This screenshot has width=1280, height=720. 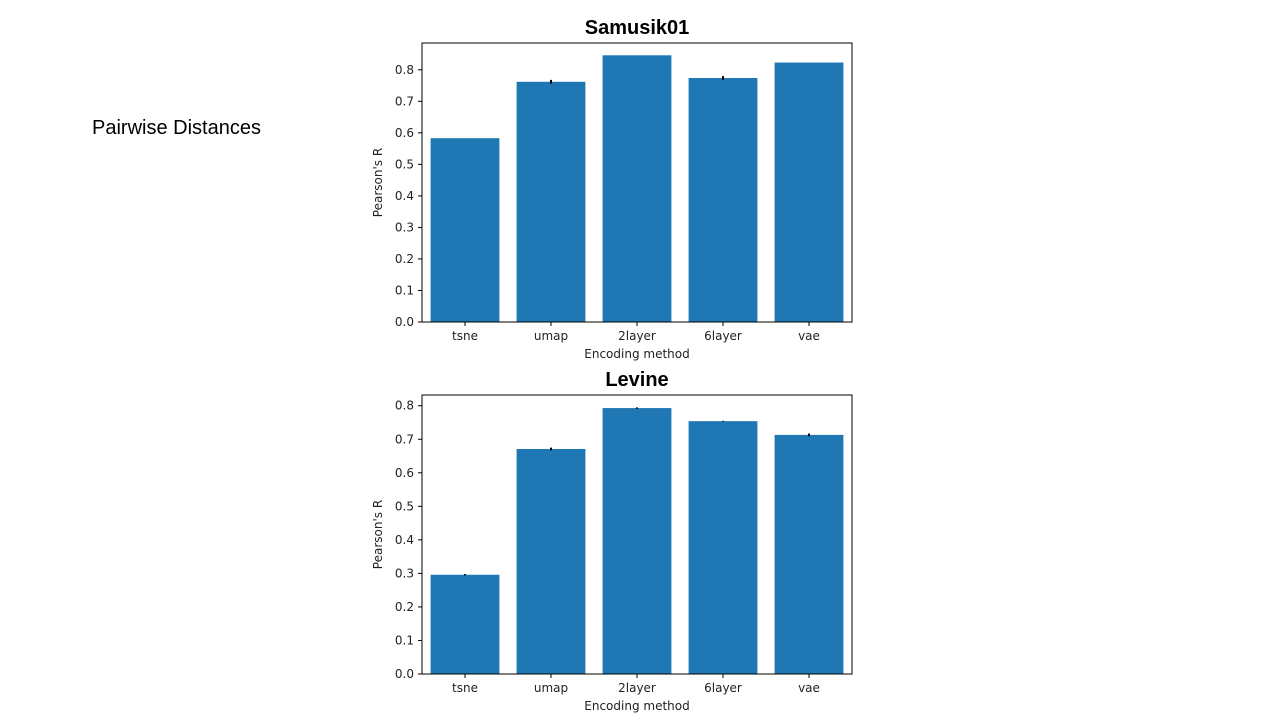 I want to click on chart-title: Samusik01, so click(x=637, y=28).